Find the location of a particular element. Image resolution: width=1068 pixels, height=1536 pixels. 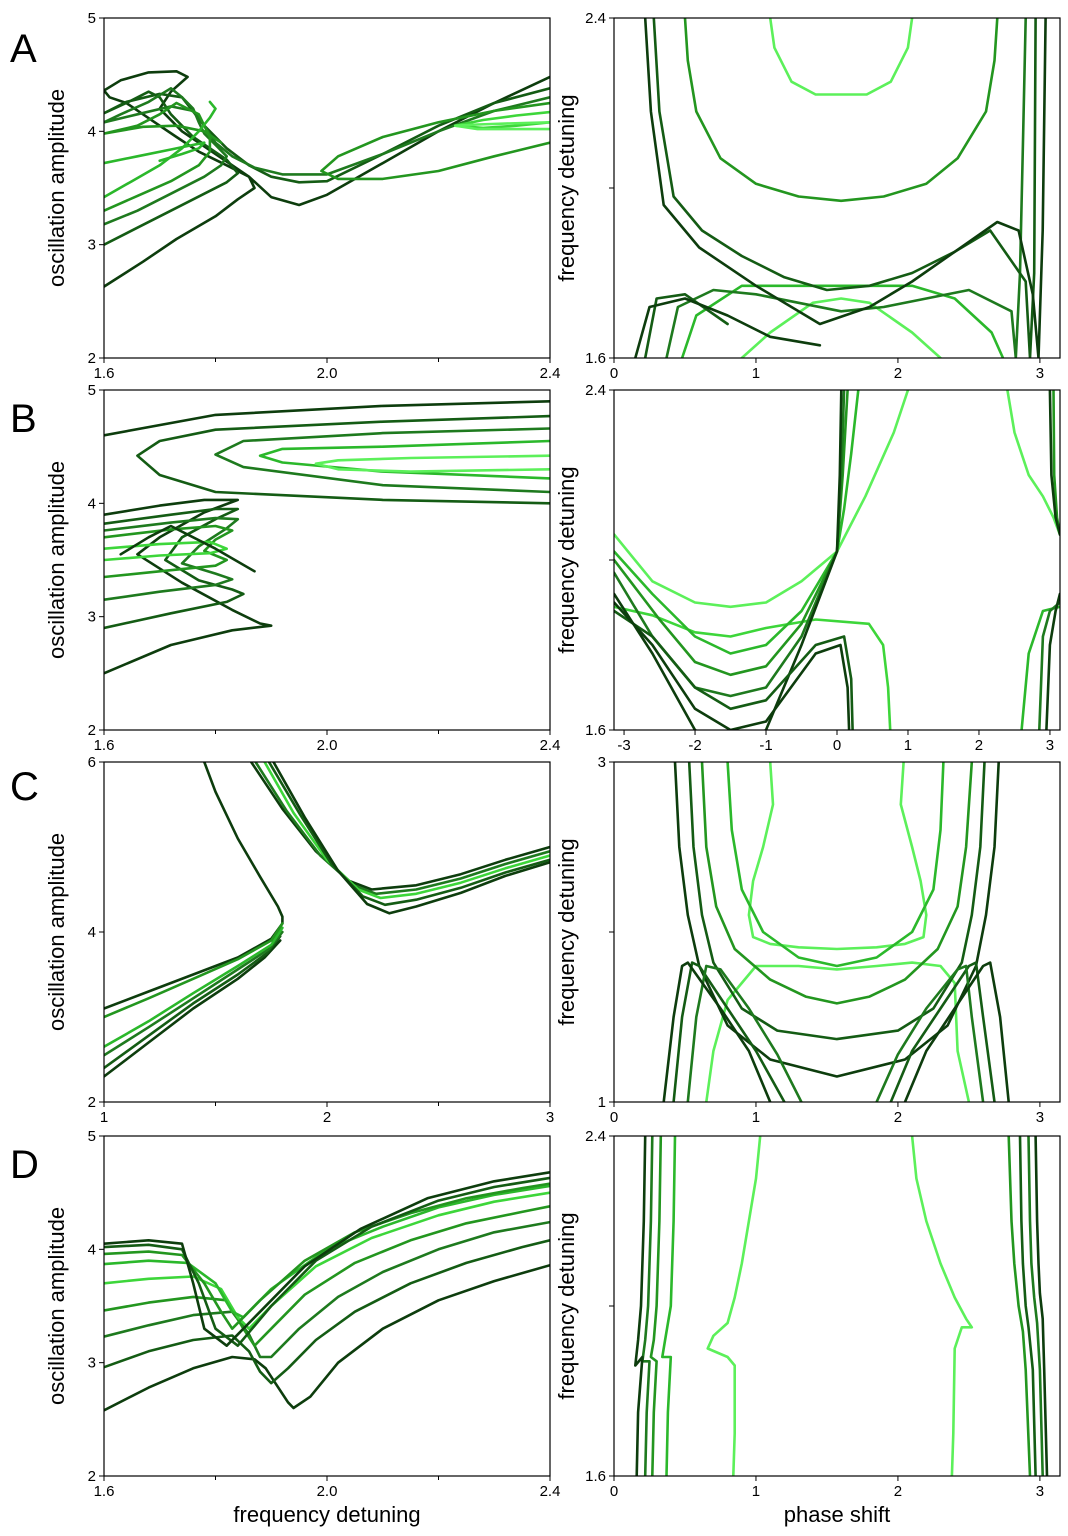

y-tick-label: 5 is located at coordinates (92, 1136).